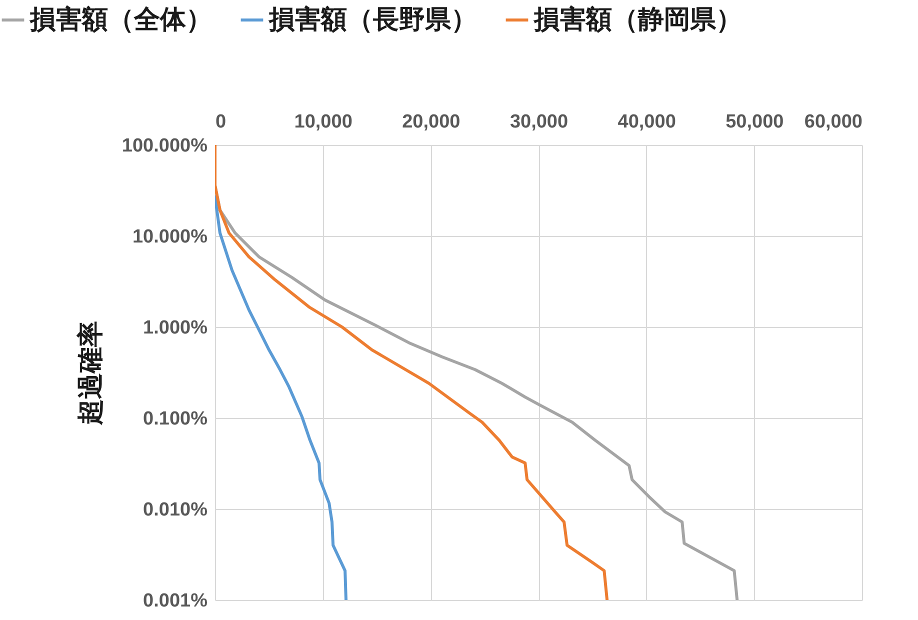 This screenshot has height=620, width=918. Describe the element at coordinates (165, 146) in the screenshot. I see `y-tick-label: 100.000%` at that location.